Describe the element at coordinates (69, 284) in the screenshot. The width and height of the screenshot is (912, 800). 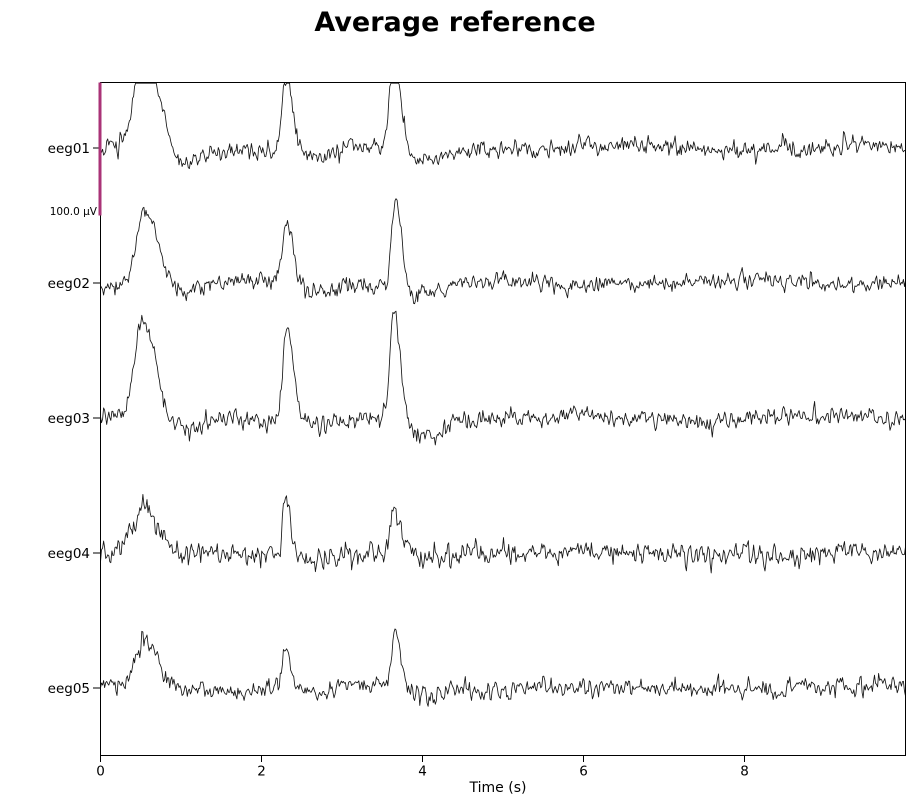
I see `channel-label-eeg02: eeg02` at that location.